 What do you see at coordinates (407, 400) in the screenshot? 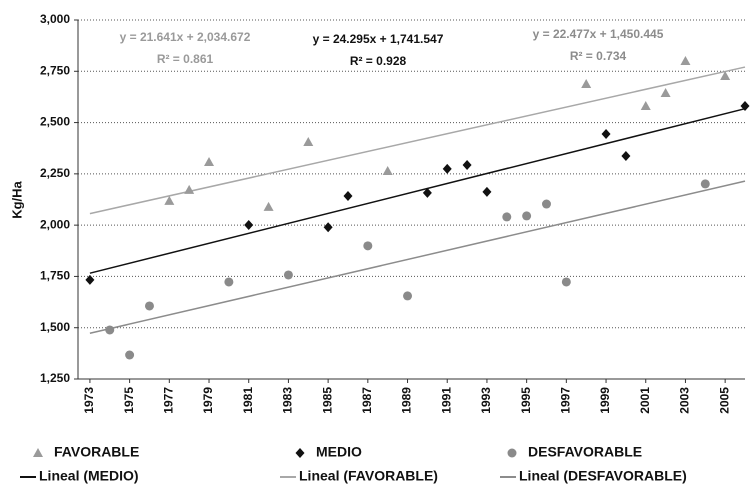
I see `x-tick-label: 1989` at bounding box center [407, 400].